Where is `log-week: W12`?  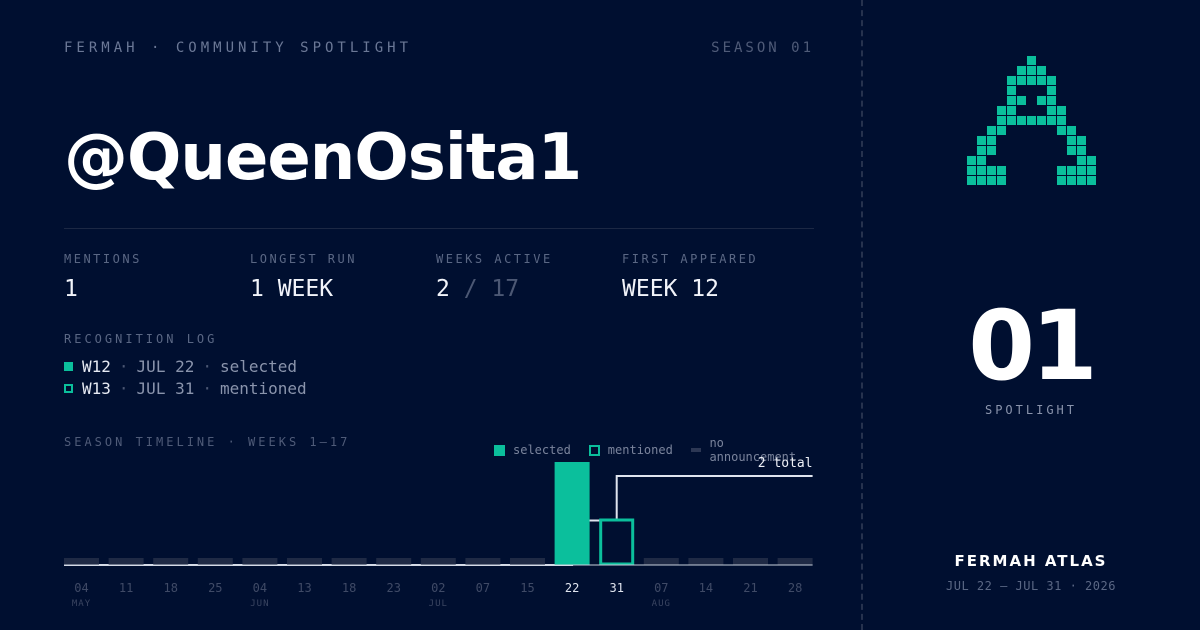 log-week: W12 is located at coordinates (96, 366).